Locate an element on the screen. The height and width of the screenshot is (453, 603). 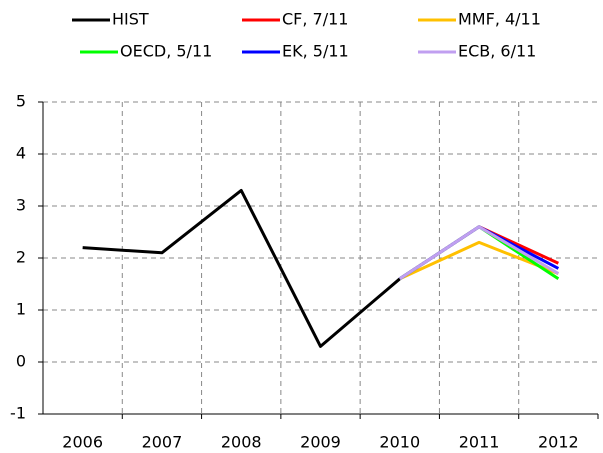
x-tick-label: 2011 is located at coordinates (479, 442).